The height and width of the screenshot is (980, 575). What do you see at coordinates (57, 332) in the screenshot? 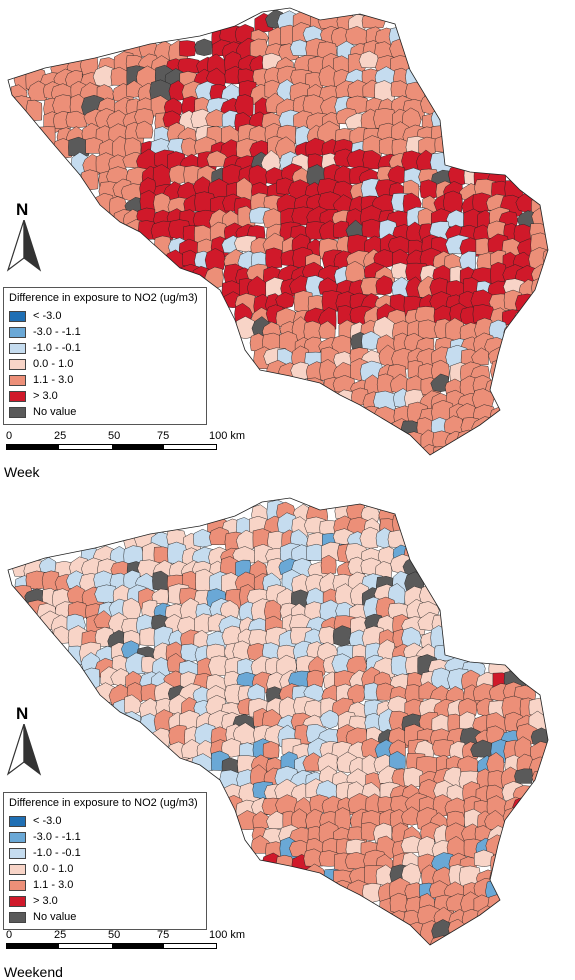
I see `legend-label: -3.0 - -1.1` at bounding box center [57, 332].